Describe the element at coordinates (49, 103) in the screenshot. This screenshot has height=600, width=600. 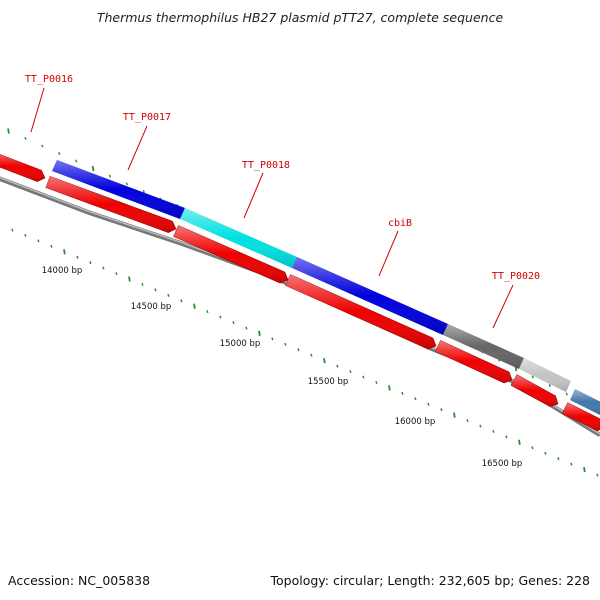
I see `label-callout-tt-p0016: TT_P0016` at that location.